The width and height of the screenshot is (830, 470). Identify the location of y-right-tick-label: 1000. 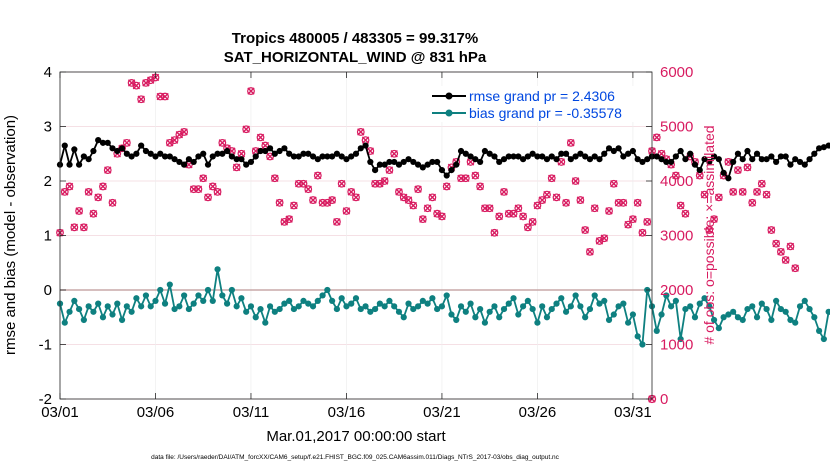
(676, 345).